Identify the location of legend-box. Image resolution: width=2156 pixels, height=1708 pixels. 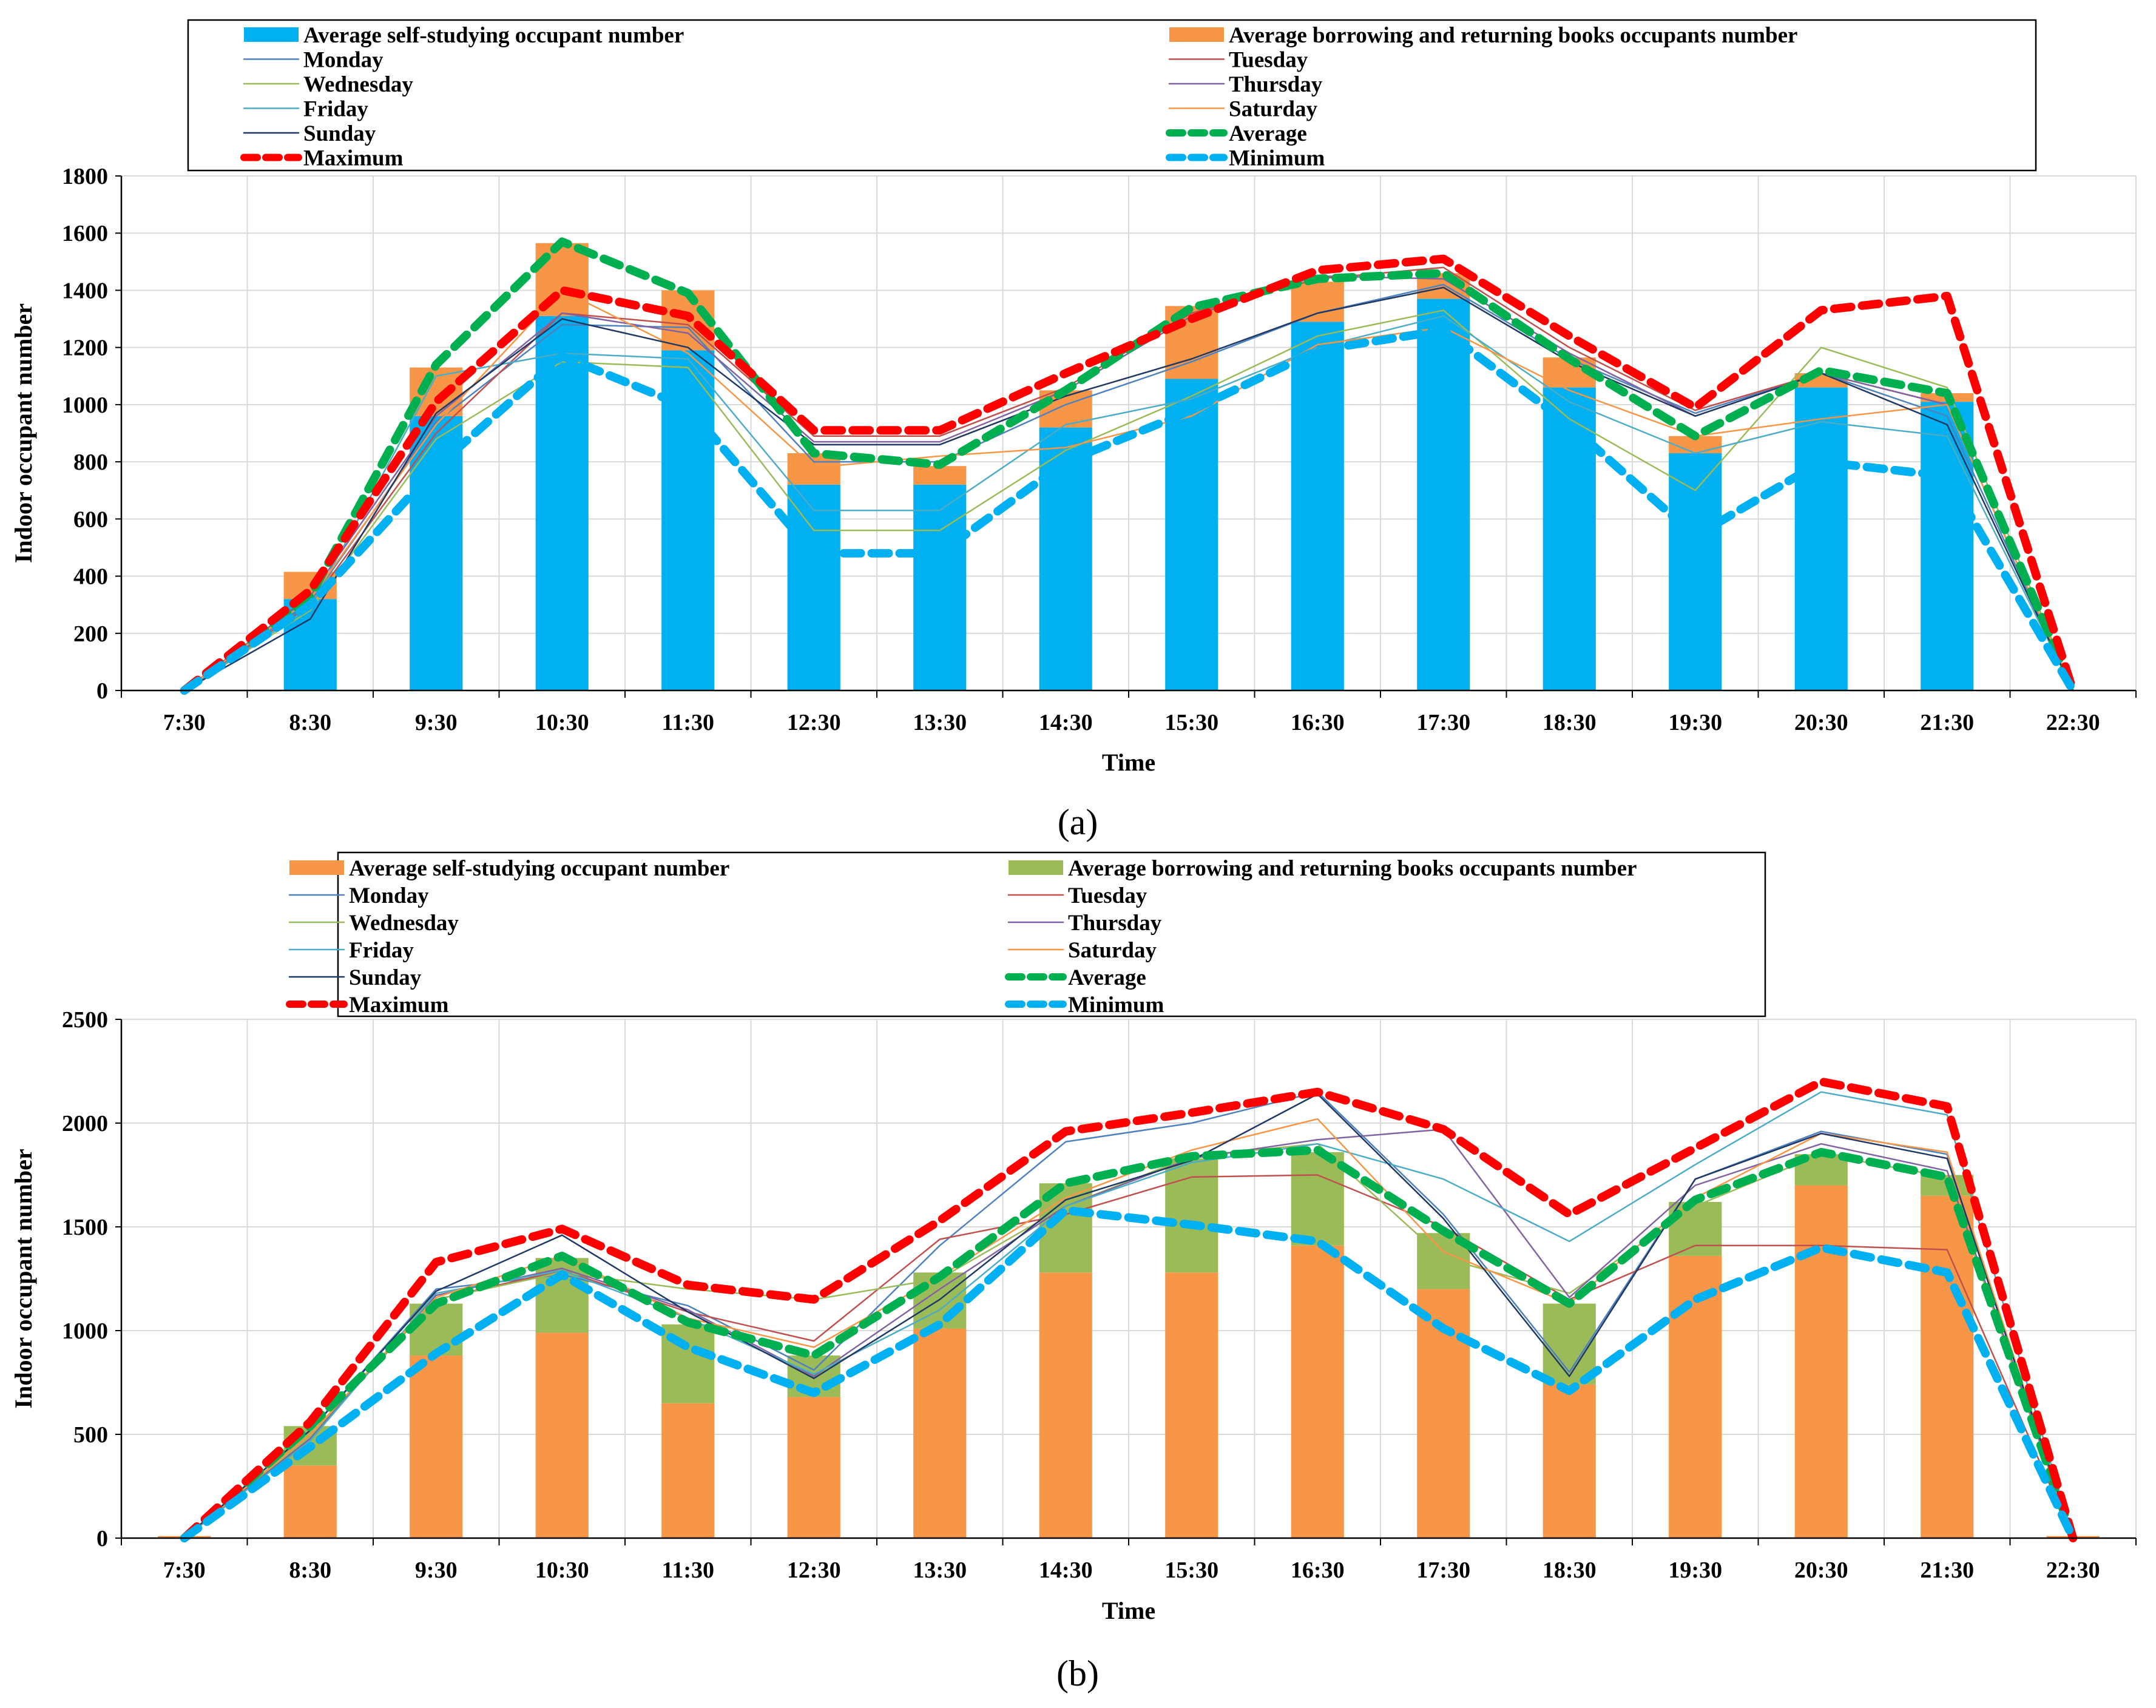
(1052, 935).